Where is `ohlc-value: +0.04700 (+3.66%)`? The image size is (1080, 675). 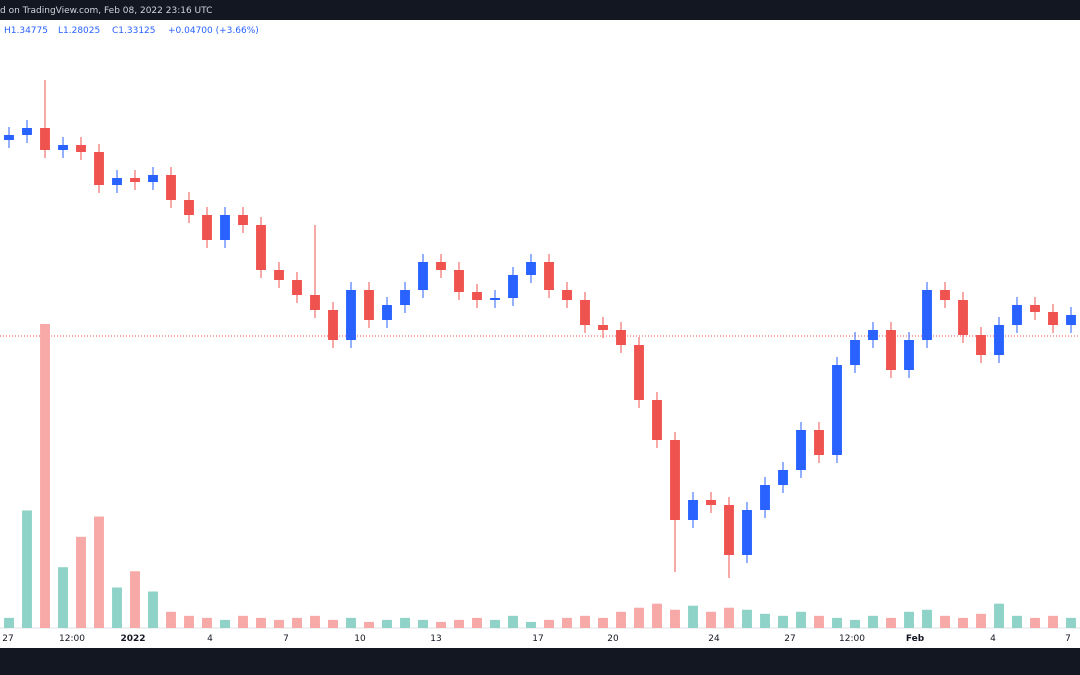 ohlc-value: +0.04700 (+3.66%) is located at coordinates (213, 31).